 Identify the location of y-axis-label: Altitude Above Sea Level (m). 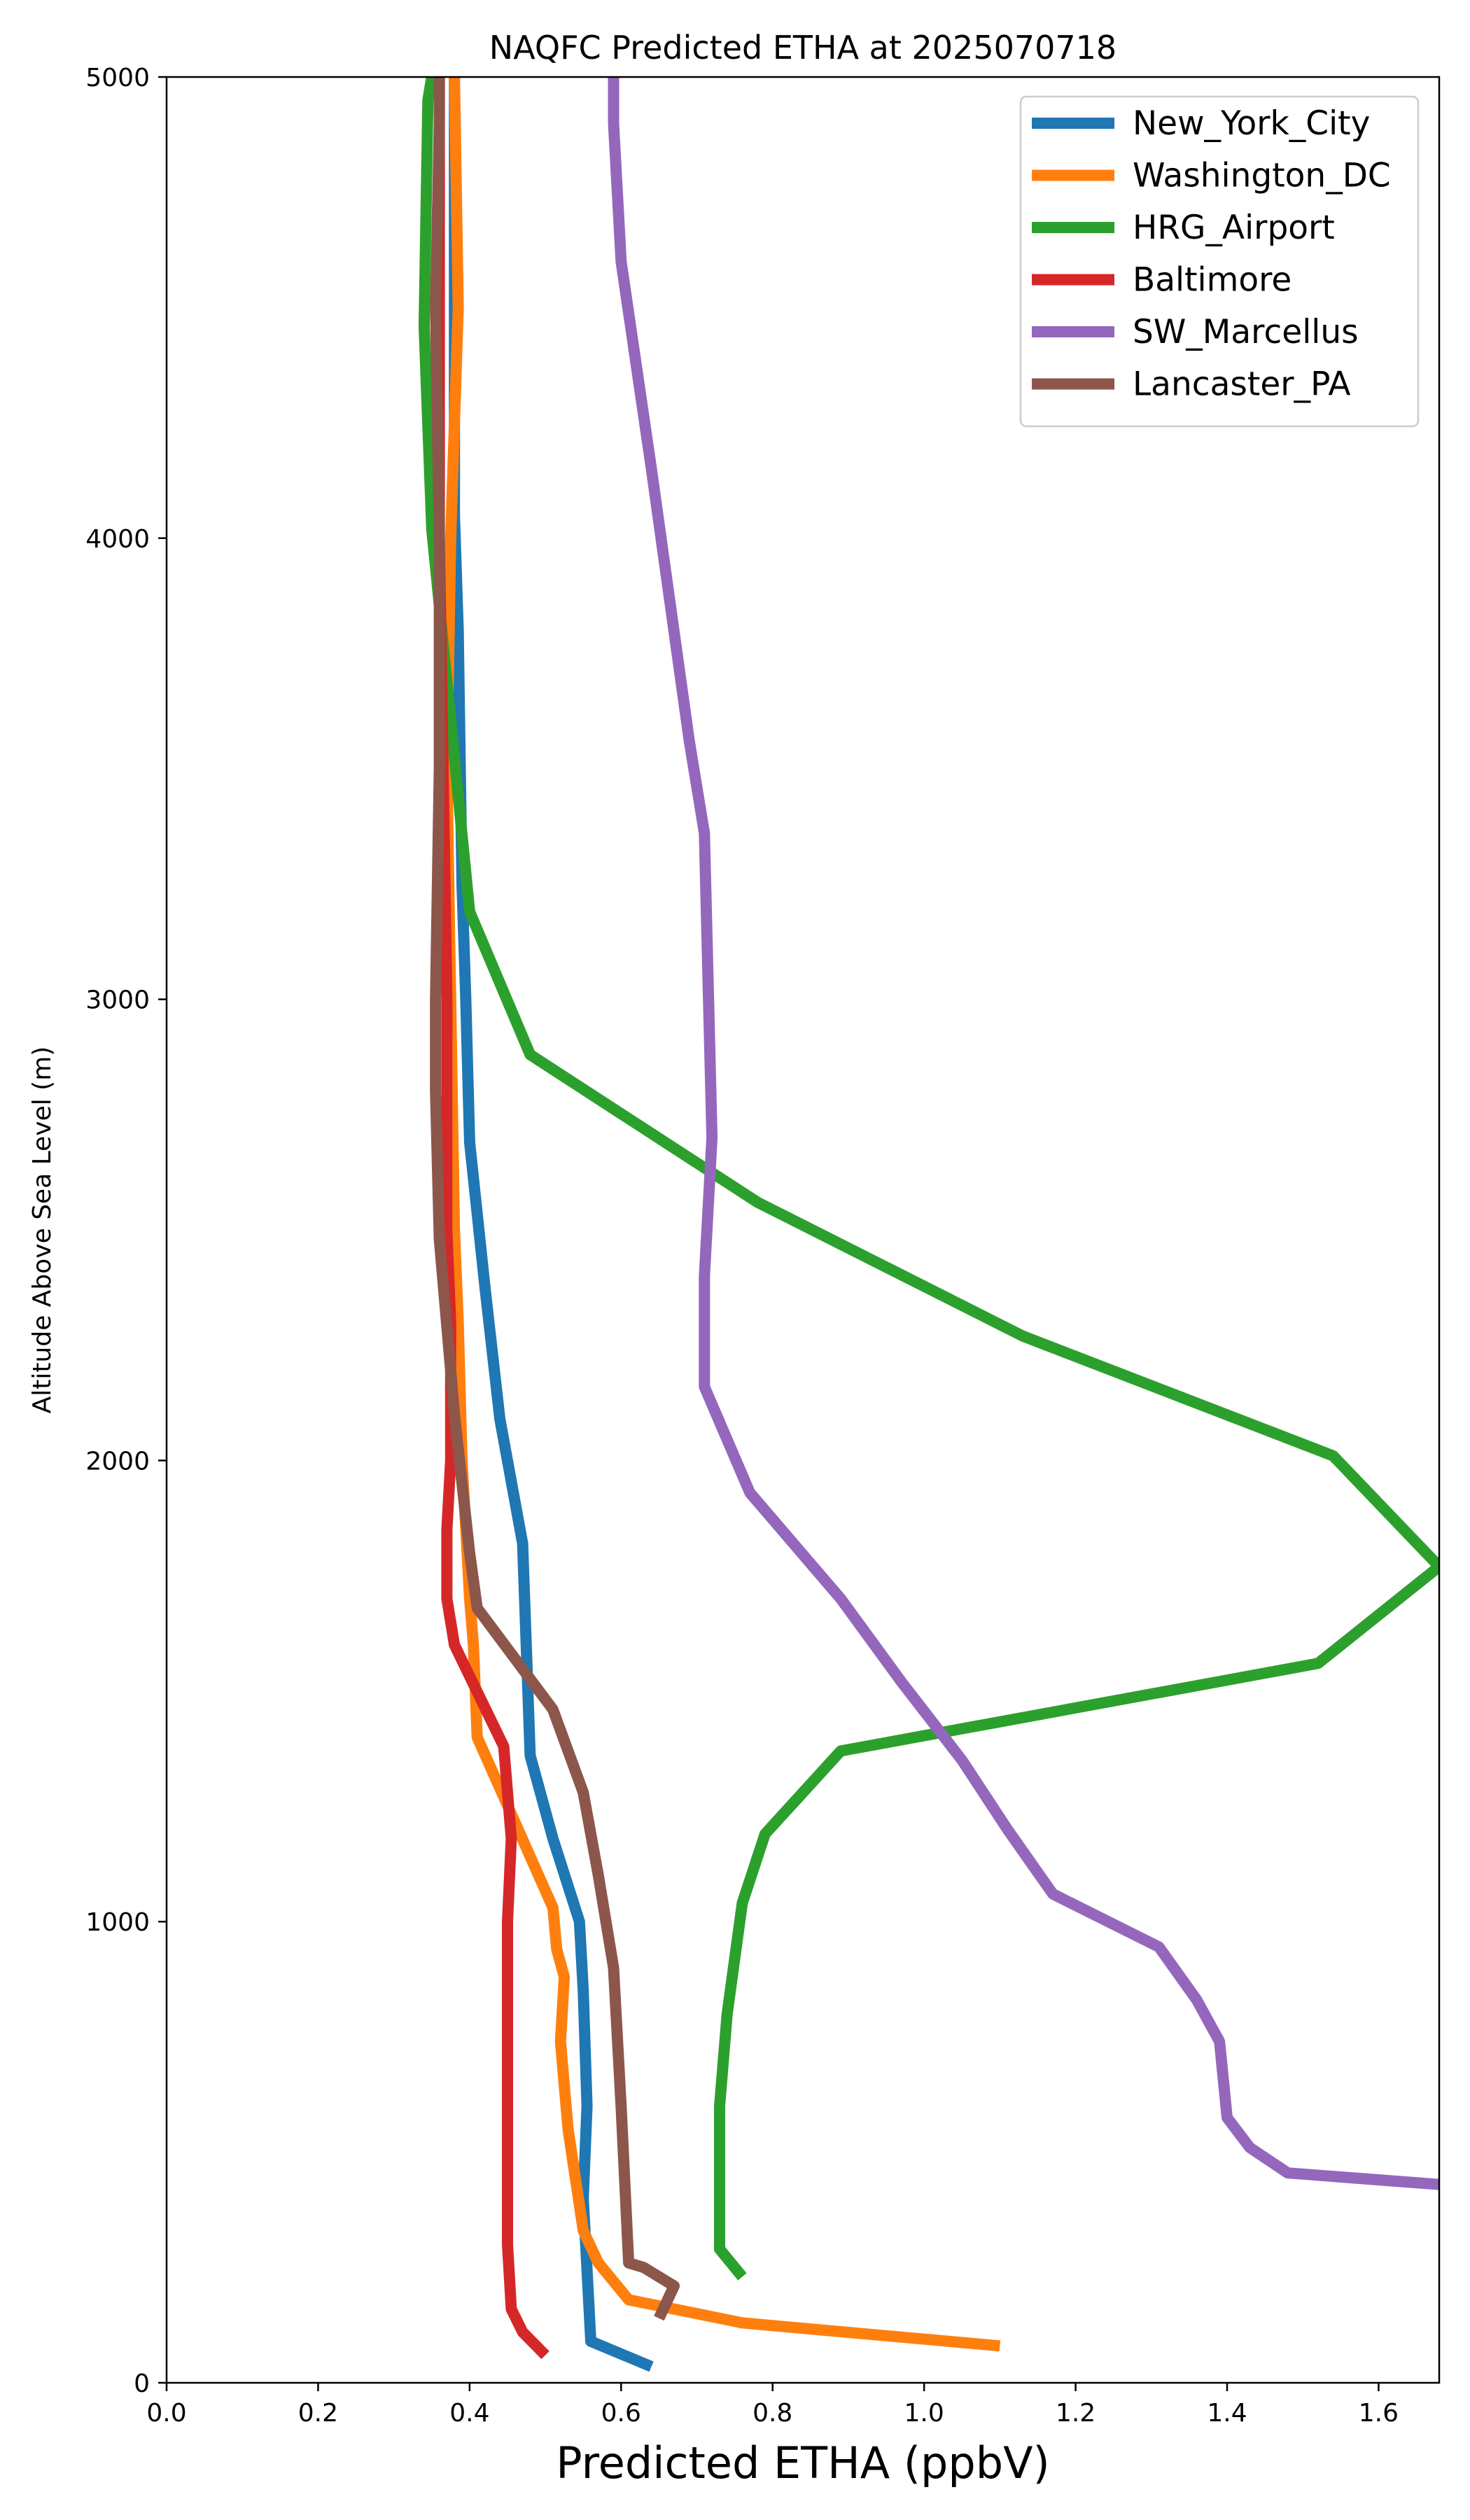
(42, 1230).